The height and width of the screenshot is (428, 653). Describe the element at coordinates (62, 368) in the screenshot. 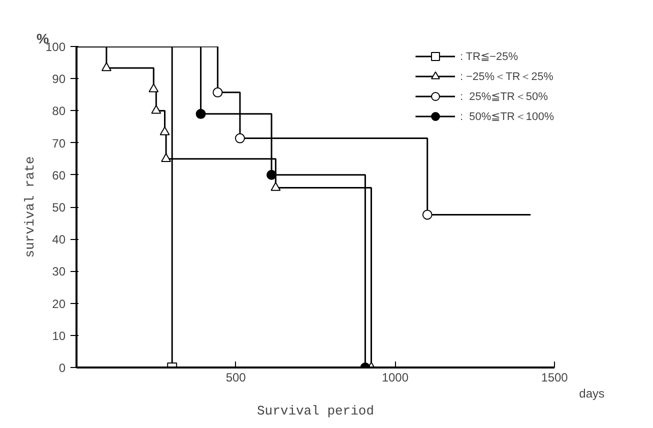

I see `y-tick-label: 0` at that location.